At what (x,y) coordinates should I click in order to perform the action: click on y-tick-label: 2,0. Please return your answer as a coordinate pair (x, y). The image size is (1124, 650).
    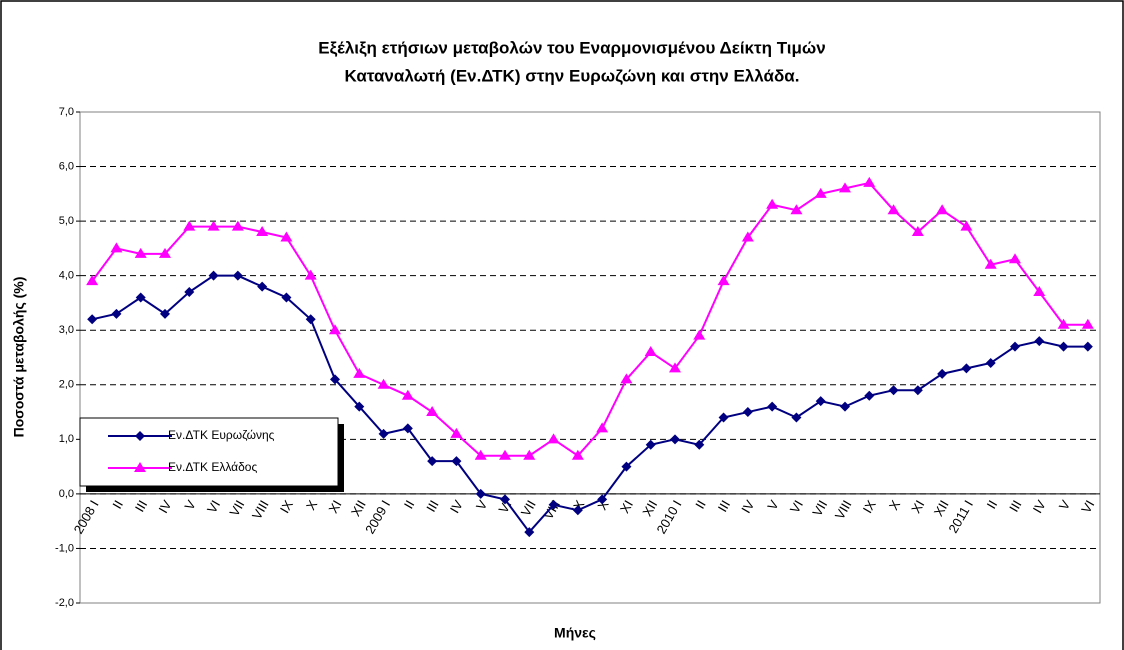
    Looking at the image, I should click on (66, 385).